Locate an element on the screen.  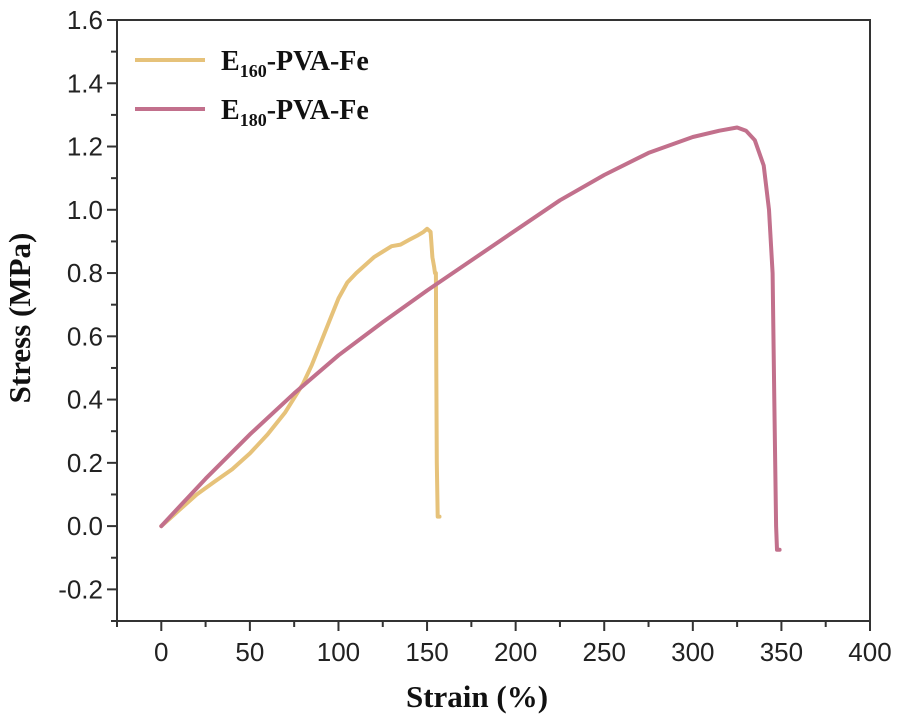
x-tick-label: 350 is located at coordinates (781, 652).